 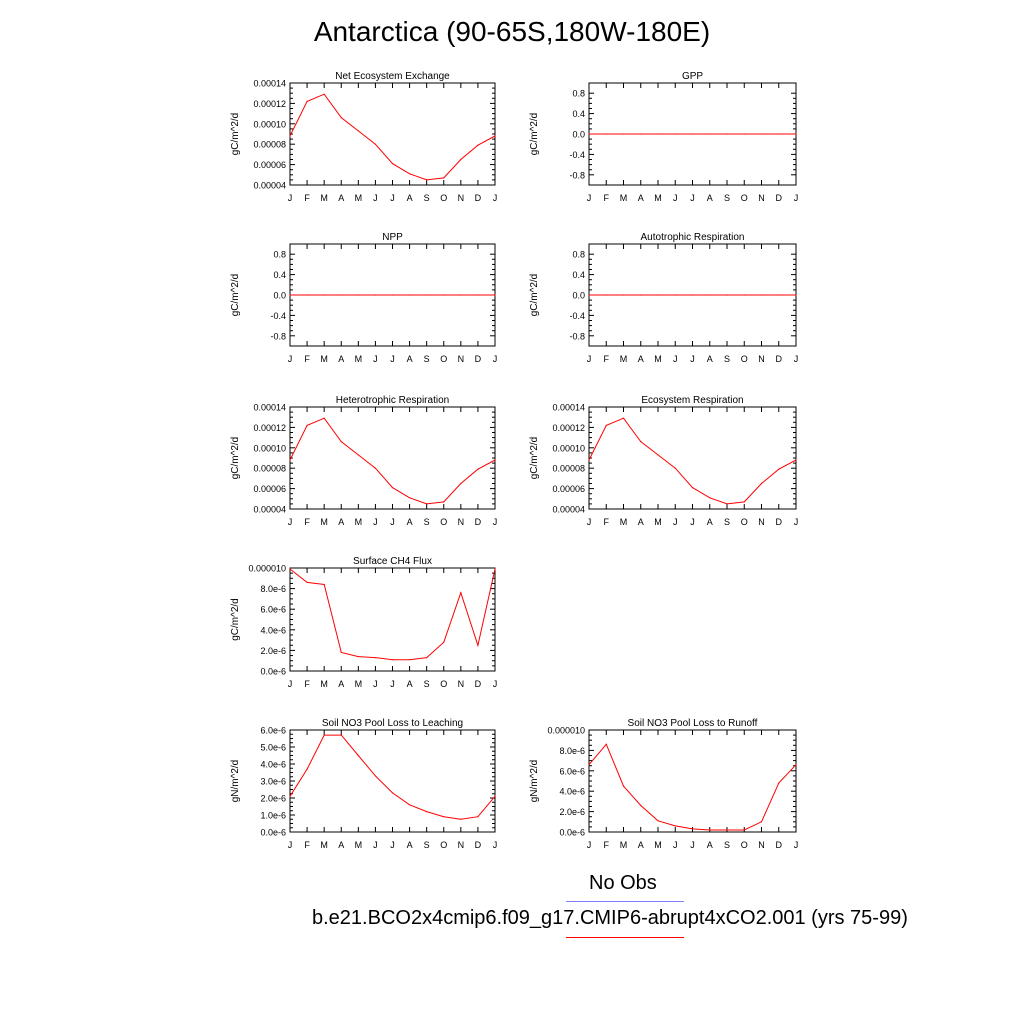 I want to click on panel-title: GPP, so click(x=692, y=76).